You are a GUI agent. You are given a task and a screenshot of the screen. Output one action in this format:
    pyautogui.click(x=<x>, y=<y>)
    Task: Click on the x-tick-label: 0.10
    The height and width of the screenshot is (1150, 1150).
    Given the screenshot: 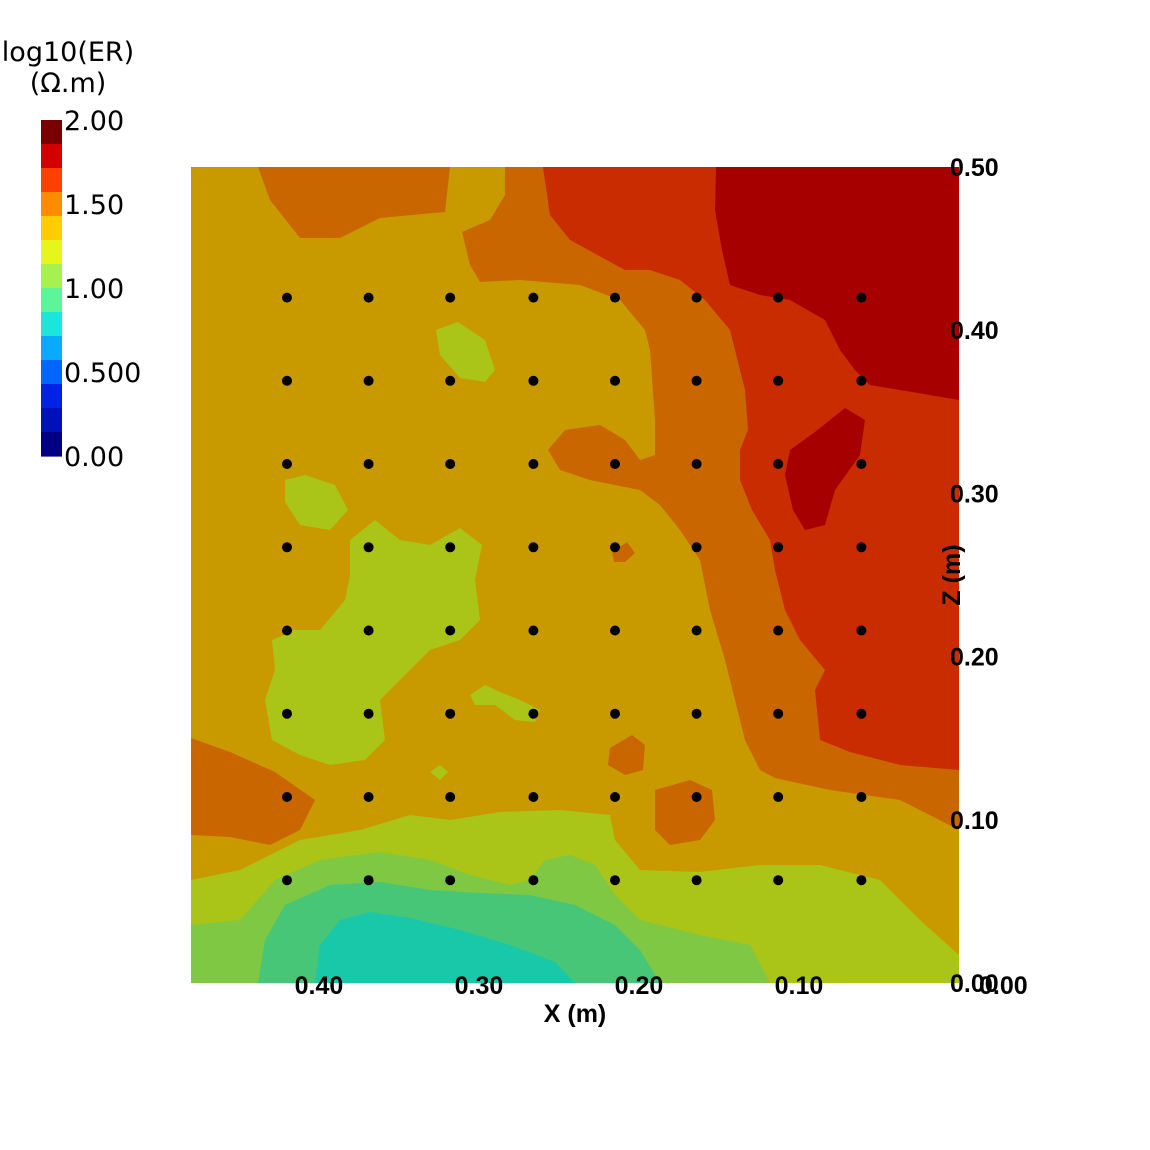 What is the action you would take?
    pyautogui.click(x=799, y=986)
    